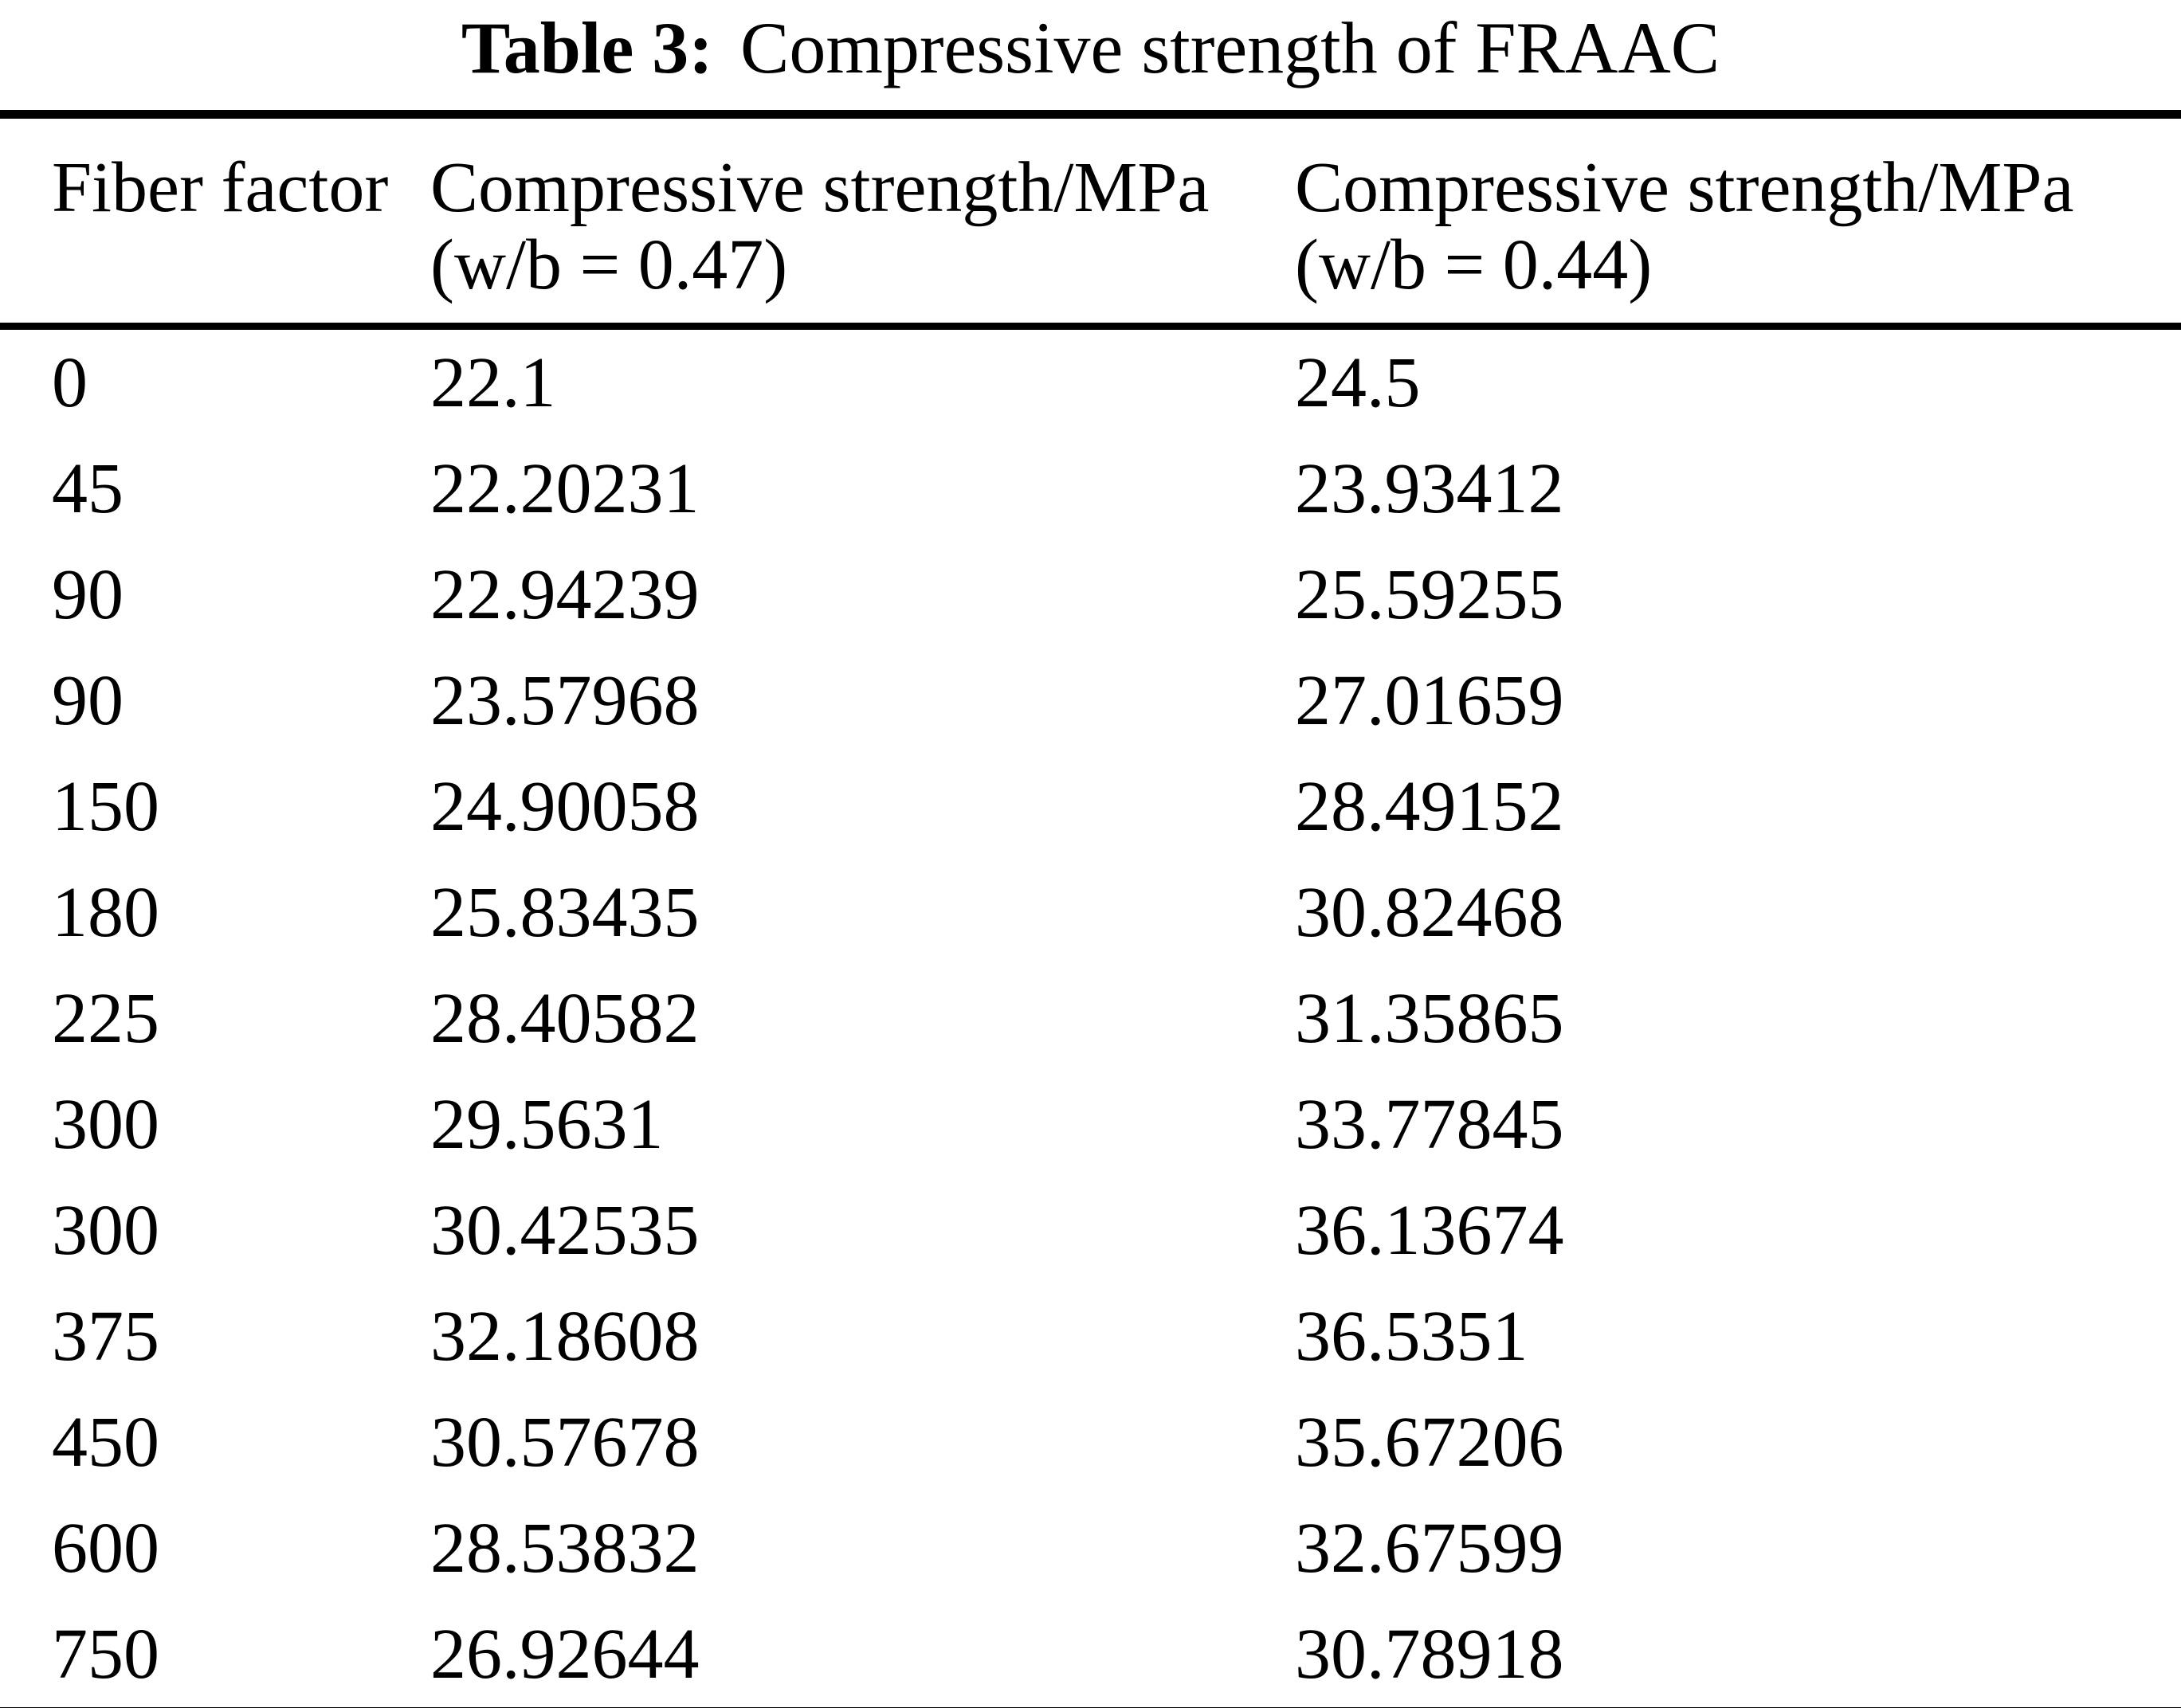  What do you see at coordinates (1358, 383) in the screenshot?
I see `strength-wb044-cell: 24.5` at bounding box center [1358, 383].